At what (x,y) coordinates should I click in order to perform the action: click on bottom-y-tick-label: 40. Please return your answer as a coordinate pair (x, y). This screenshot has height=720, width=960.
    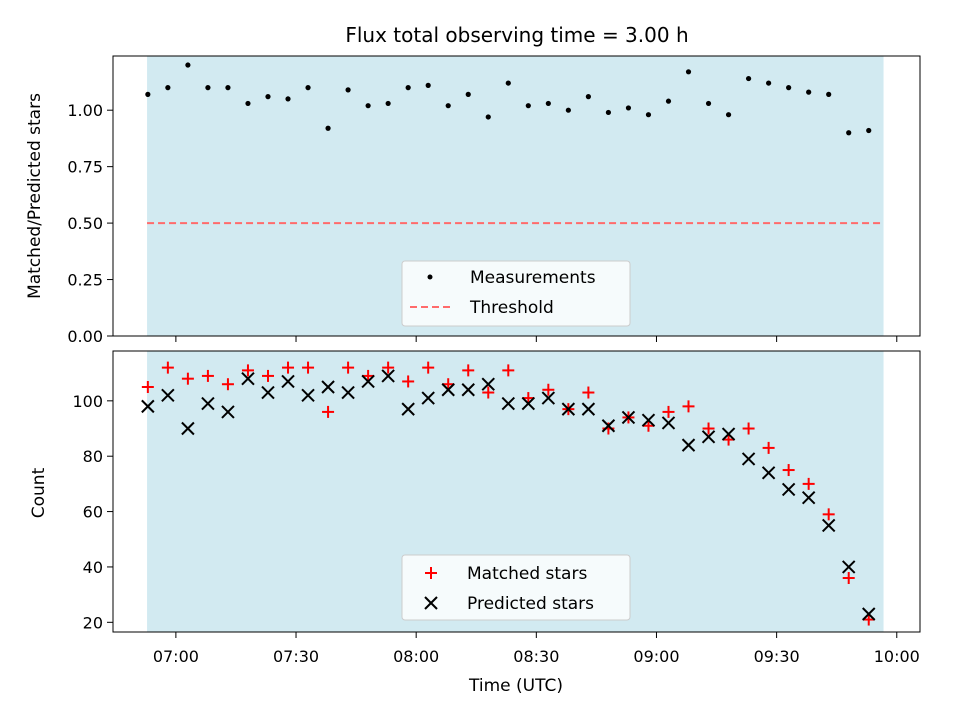
    Looking at the image, I should click on (93, 567).